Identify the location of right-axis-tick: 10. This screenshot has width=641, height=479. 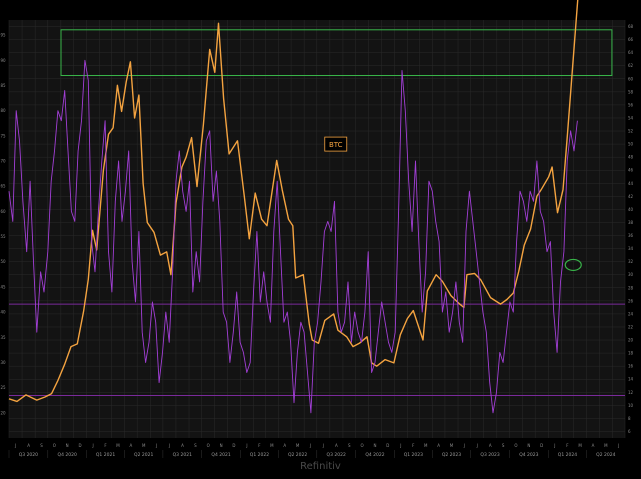
(631, 405).